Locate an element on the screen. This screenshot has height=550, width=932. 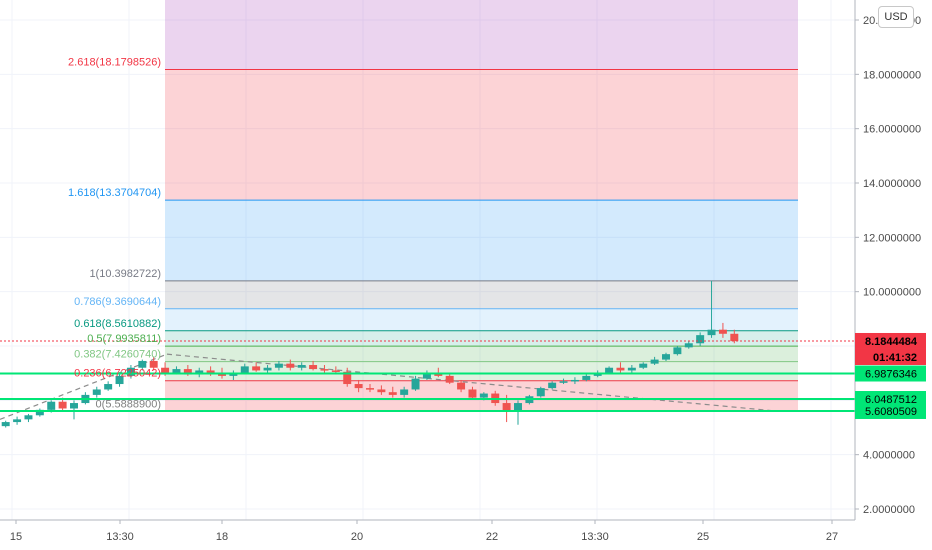
trend-line-down is located at coordinates (472, 382).